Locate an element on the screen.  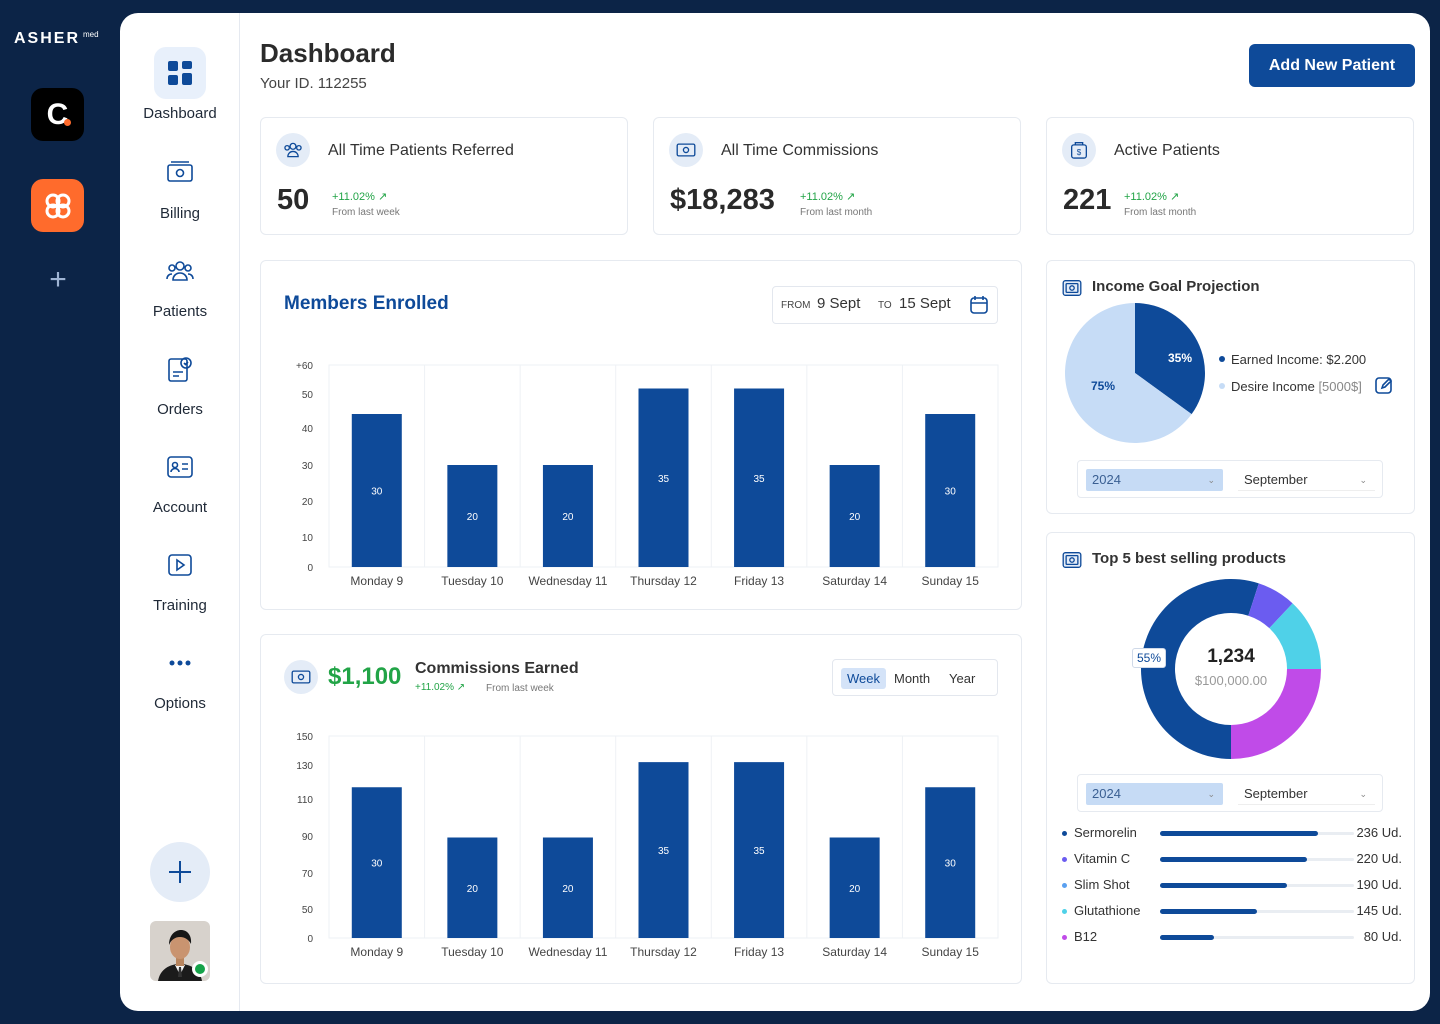
product-row: Sermorelin 236 Ud. is located at coordinates (1232, 834).